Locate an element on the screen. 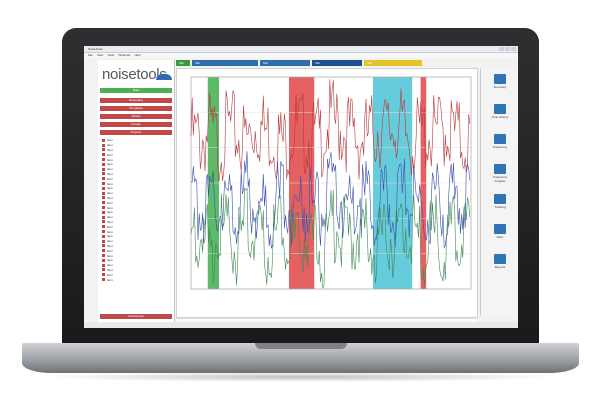 This screenshot has width=601, height=400. right-panel-button: Tracking is located at coordinates (500, 201).